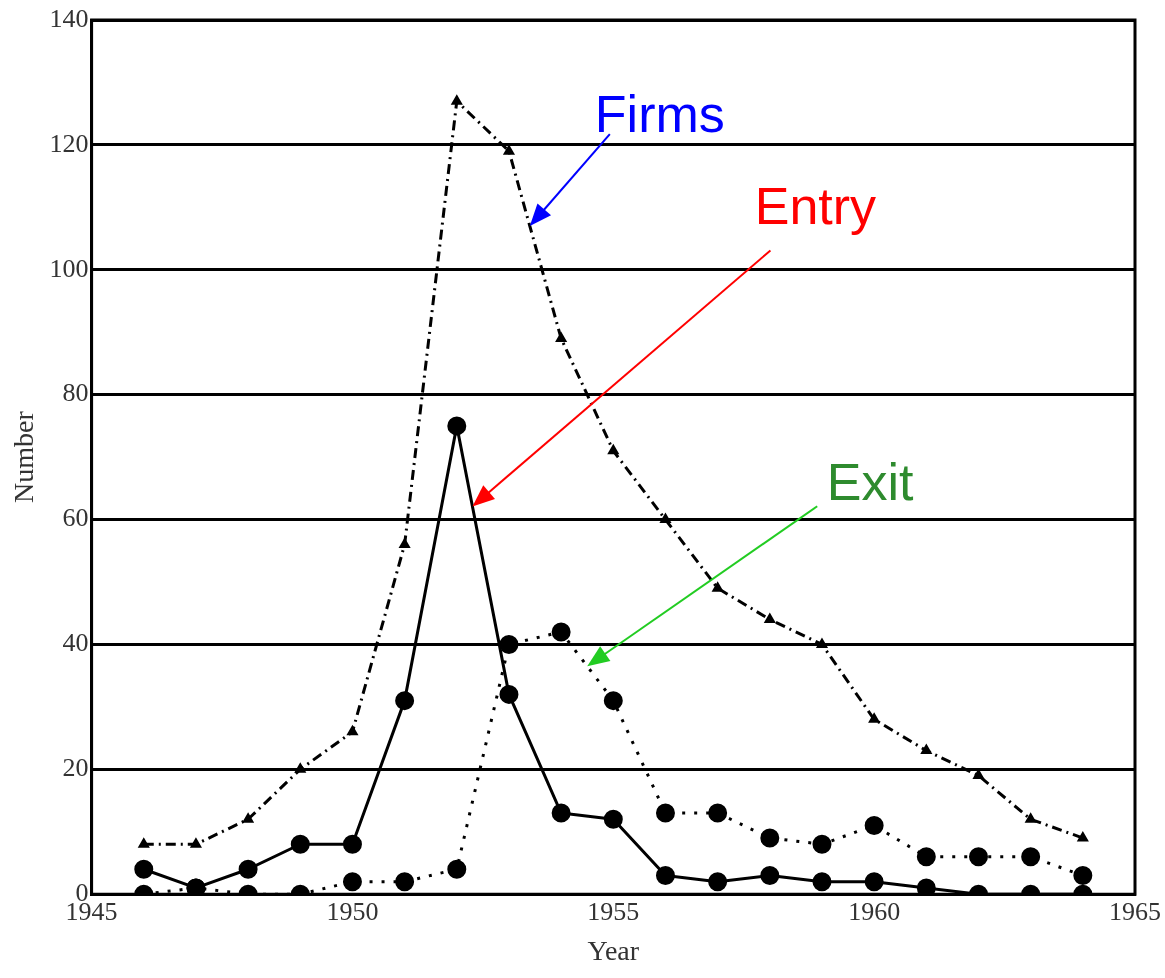 This screenshot has width=1165, height=978. Describe the element at coordinates (24, 456) in the screenshot. I see `y-axis-title: Number` at that location.